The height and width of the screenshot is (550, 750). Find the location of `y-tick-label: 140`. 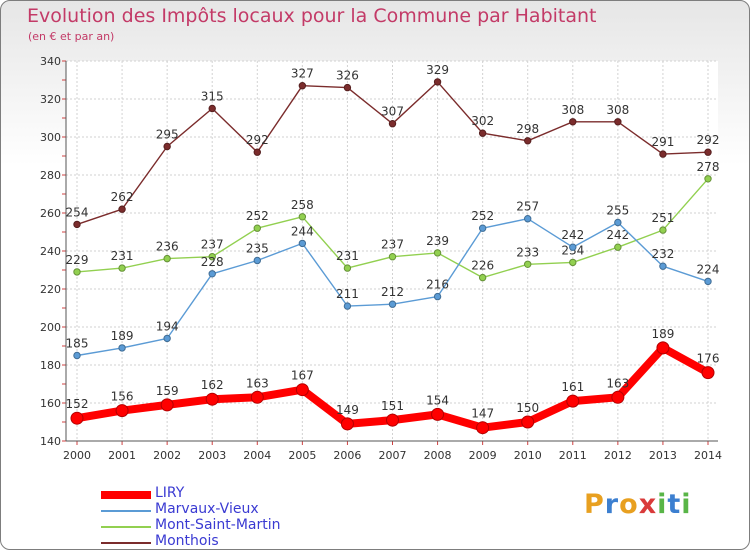

y-tick-label: 140 is located at coordinates (50, 441).